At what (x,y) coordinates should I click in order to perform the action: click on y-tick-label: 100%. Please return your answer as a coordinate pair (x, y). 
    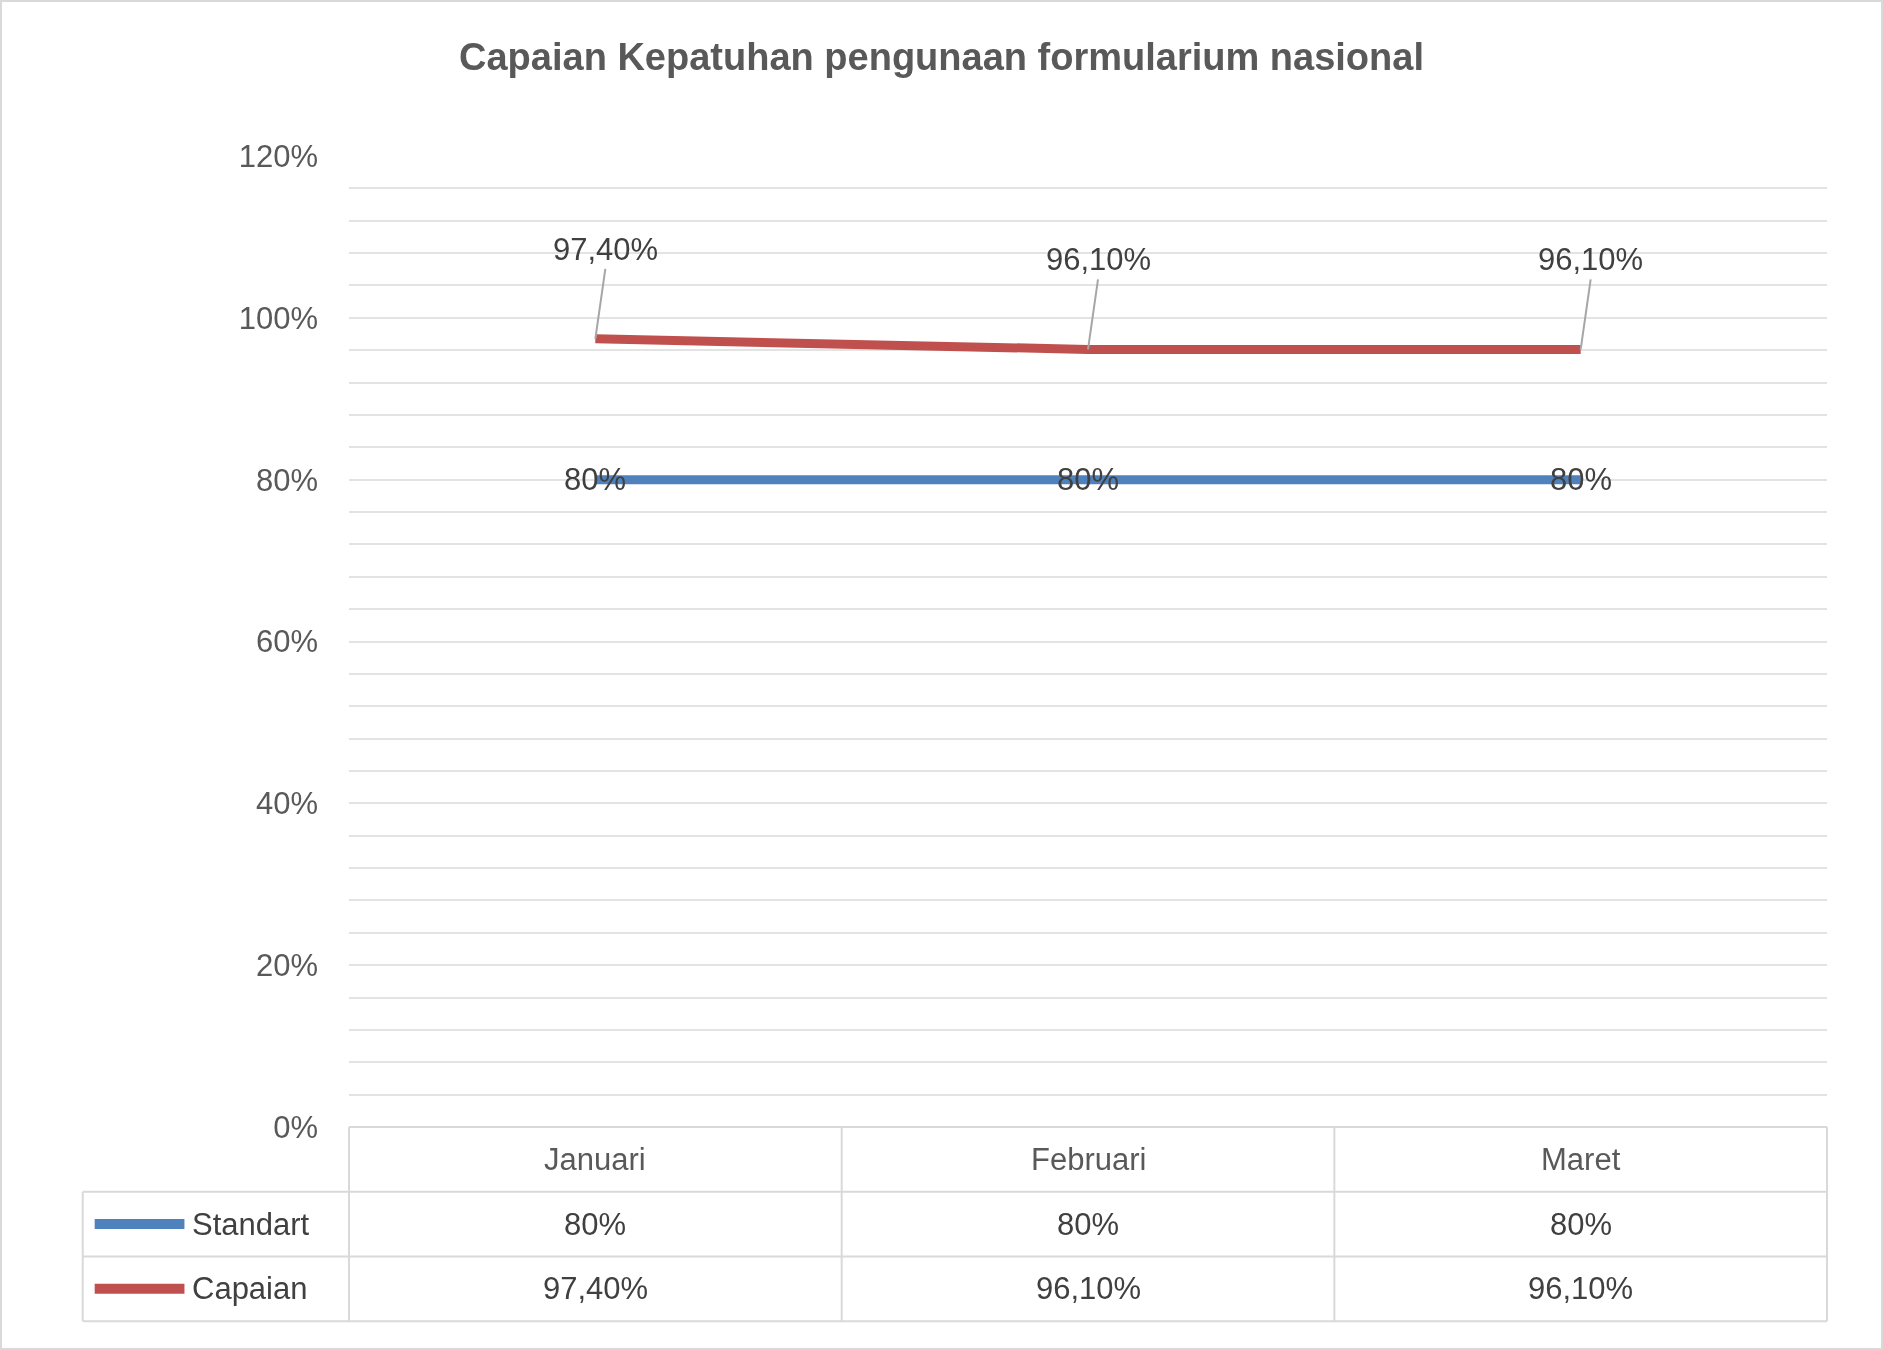
    Looking at the image, I should click on (278, 318).